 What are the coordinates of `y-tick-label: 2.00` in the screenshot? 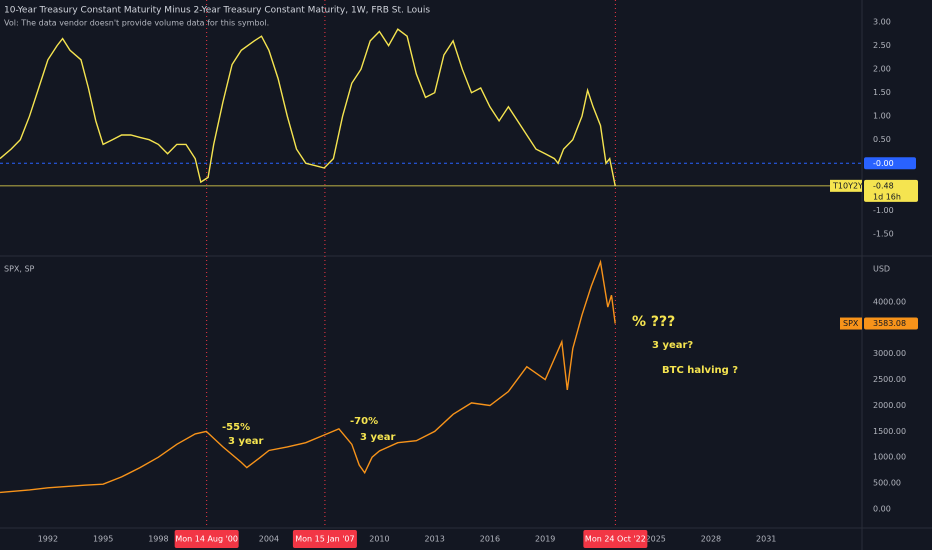 It's located at (882, 69).